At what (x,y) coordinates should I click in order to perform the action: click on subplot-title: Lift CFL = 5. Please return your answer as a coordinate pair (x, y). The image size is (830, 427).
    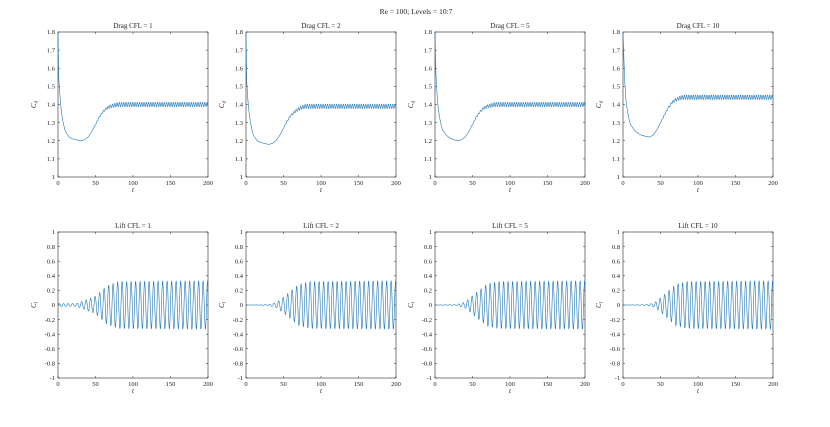
    Looking at the image, I should click on (510, 226).